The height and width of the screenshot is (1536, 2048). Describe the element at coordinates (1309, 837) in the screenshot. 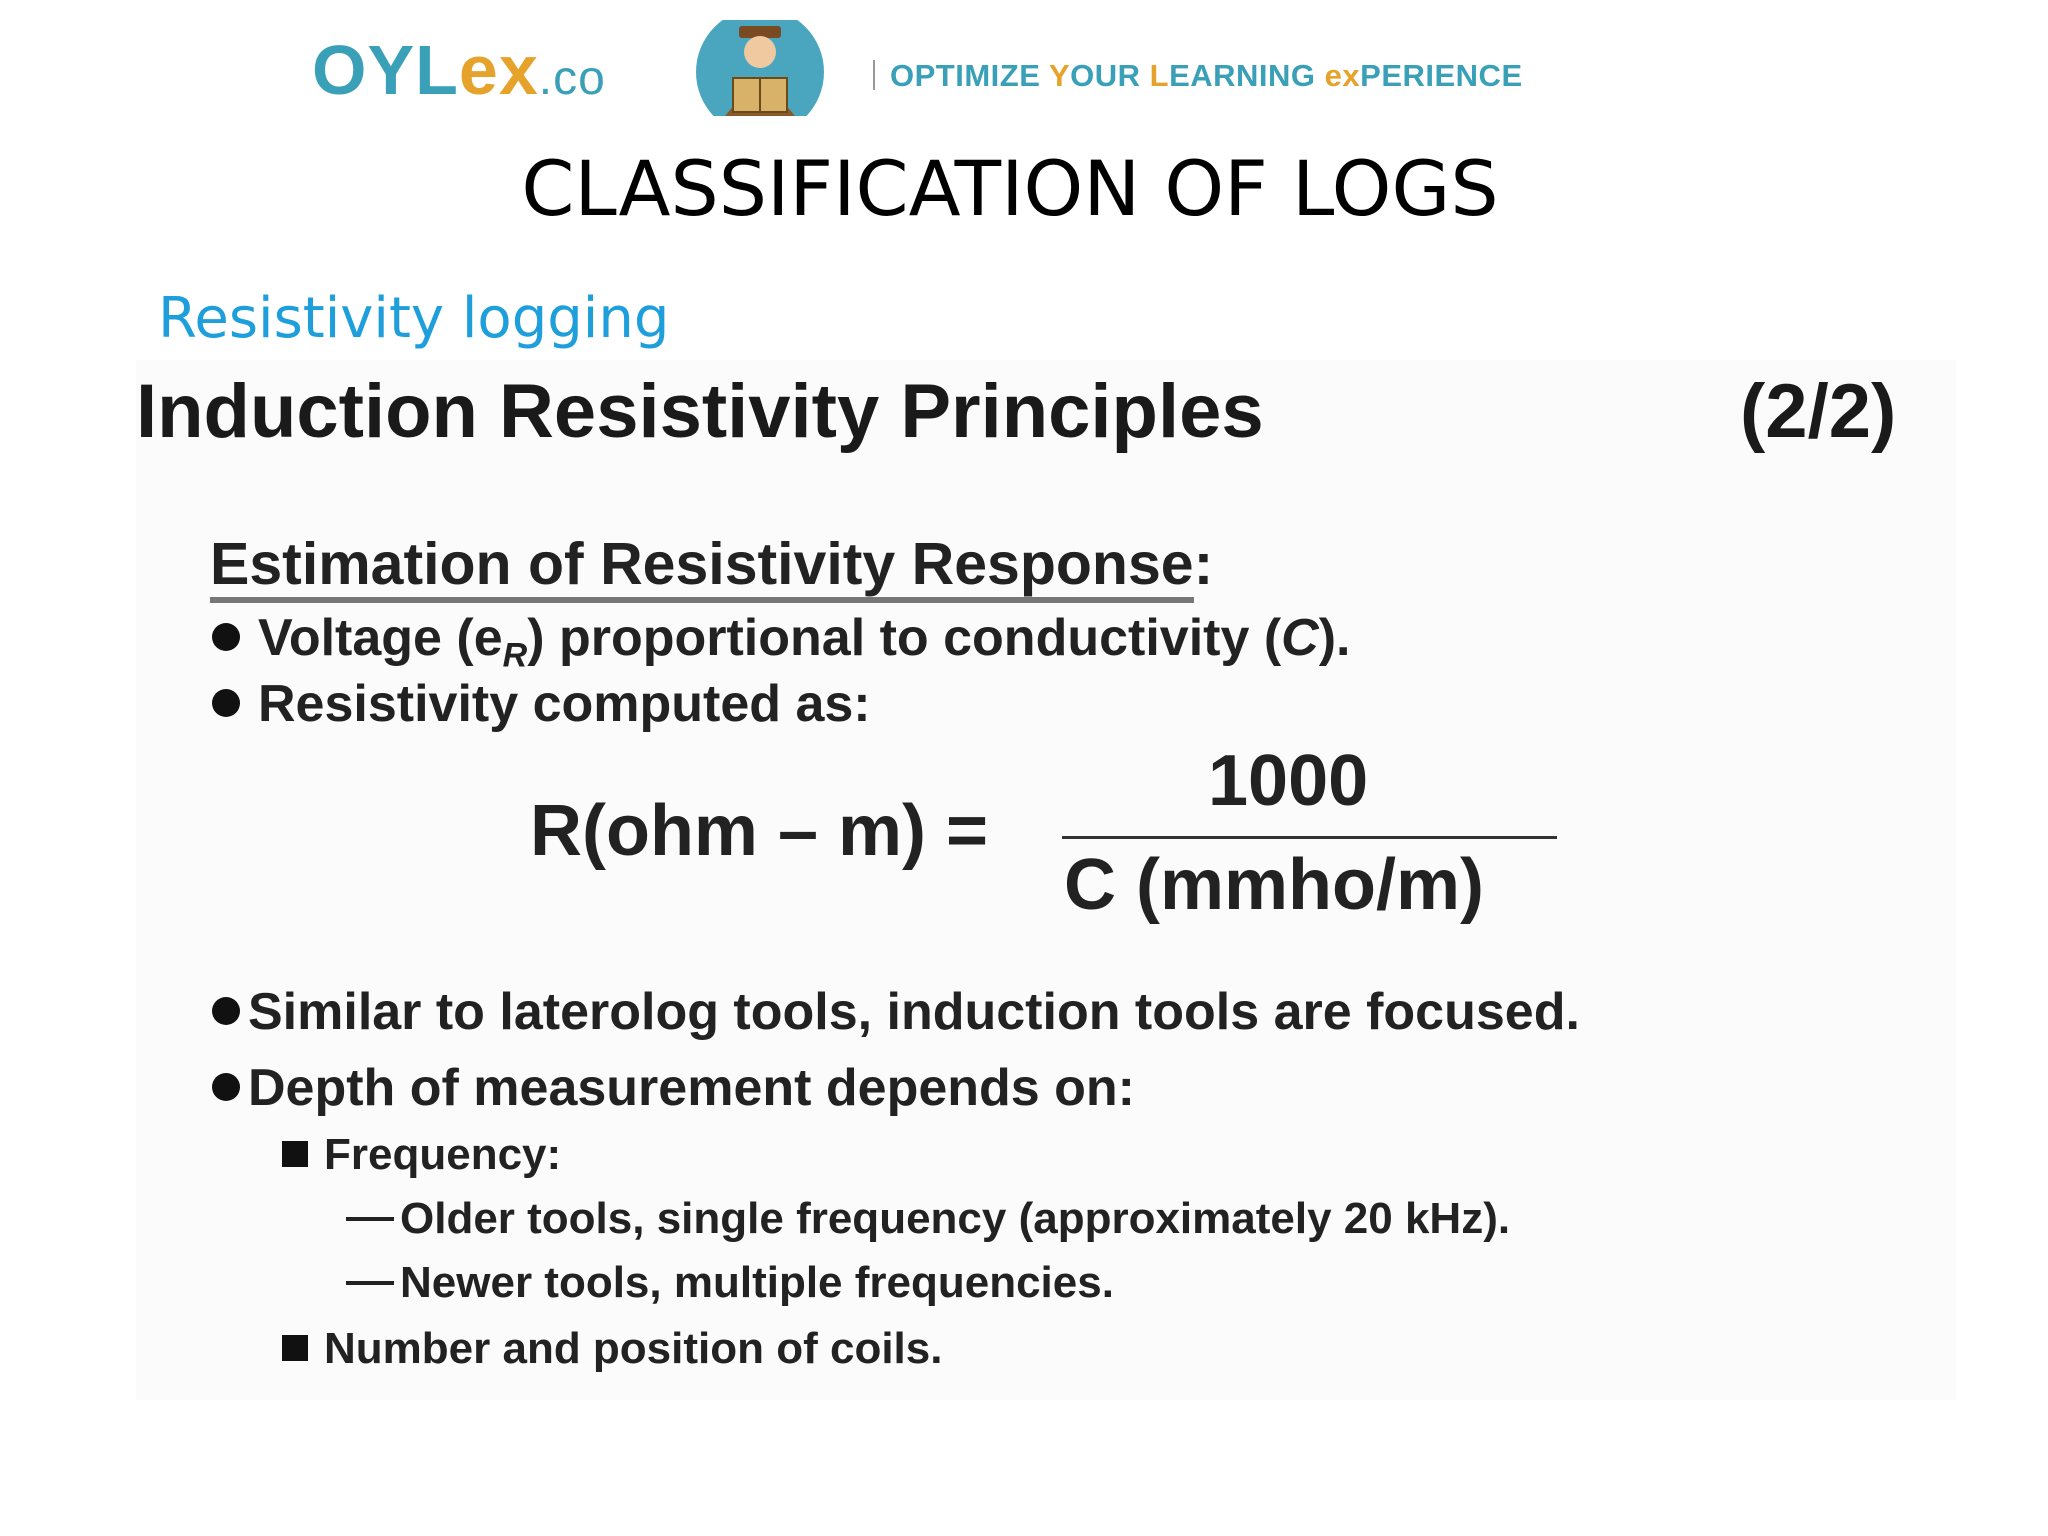

I see `fraction-bar` at that location.